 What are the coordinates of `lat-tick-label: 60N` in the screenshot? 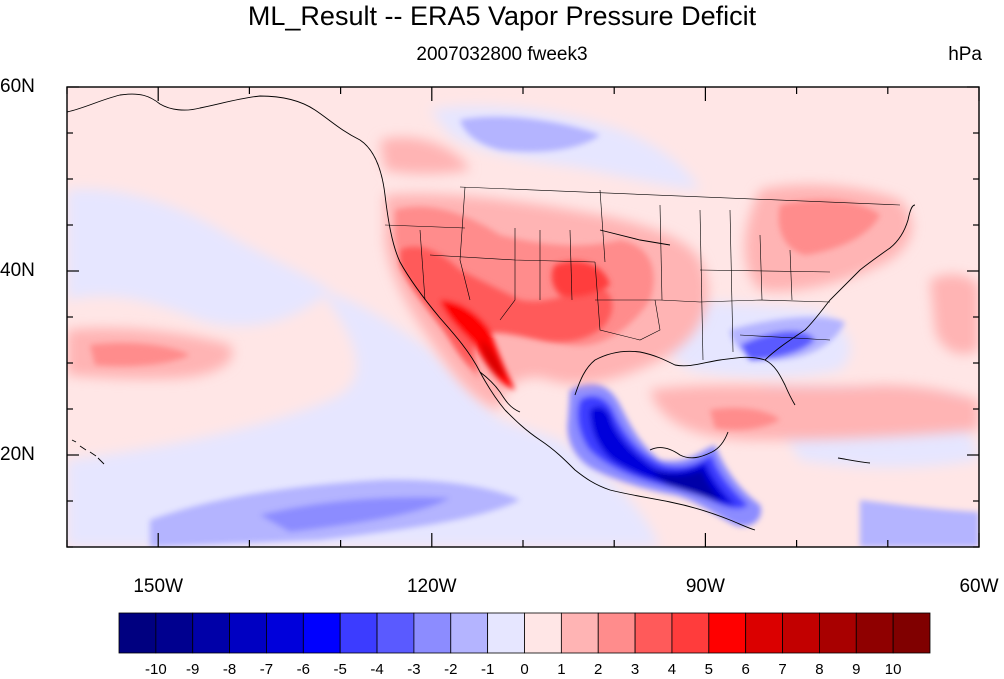 It's located at (17, 86).